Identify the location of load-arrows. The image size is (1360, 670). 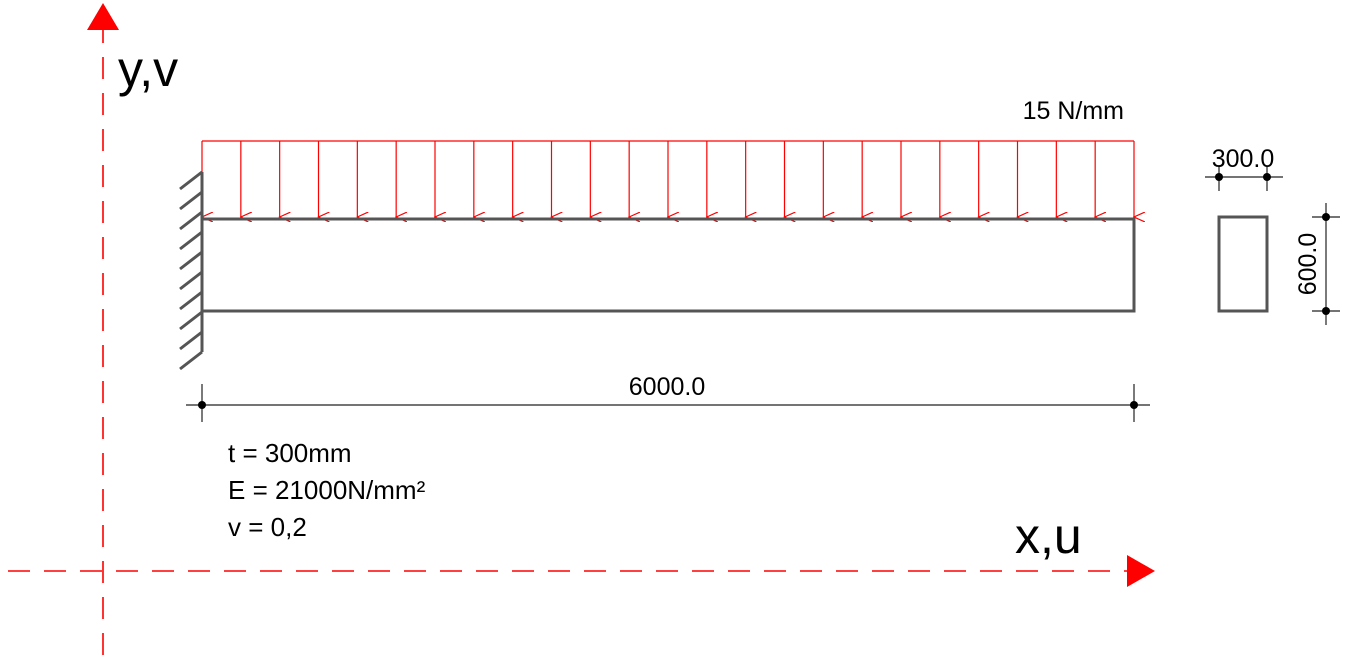
(668, 179).